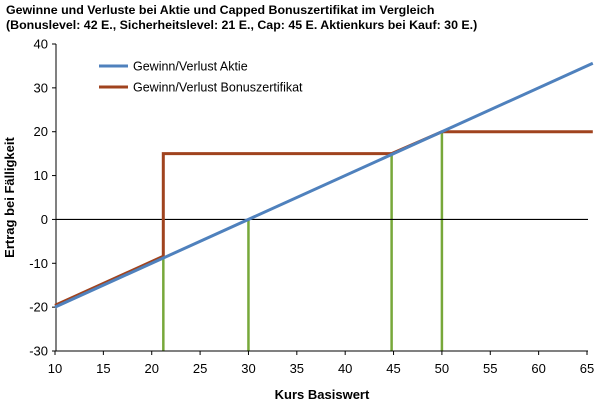 This screenshot has width=595, height=403. I want to click on x-tick-label: 45, so click(393, 368).